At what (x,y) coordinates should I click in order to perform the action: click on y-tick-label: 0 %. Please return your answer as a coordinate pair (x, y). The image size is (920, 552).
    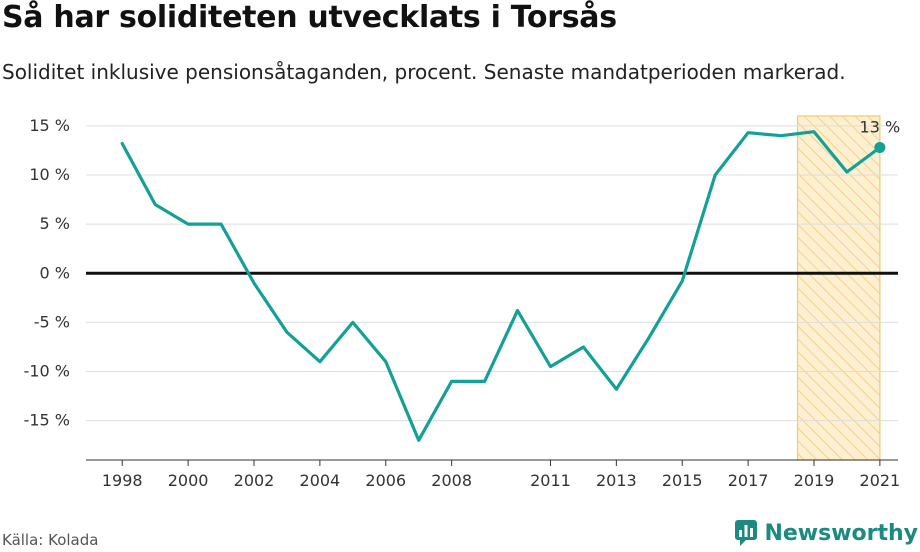
    Looking at the image, I should click on (55, 272).